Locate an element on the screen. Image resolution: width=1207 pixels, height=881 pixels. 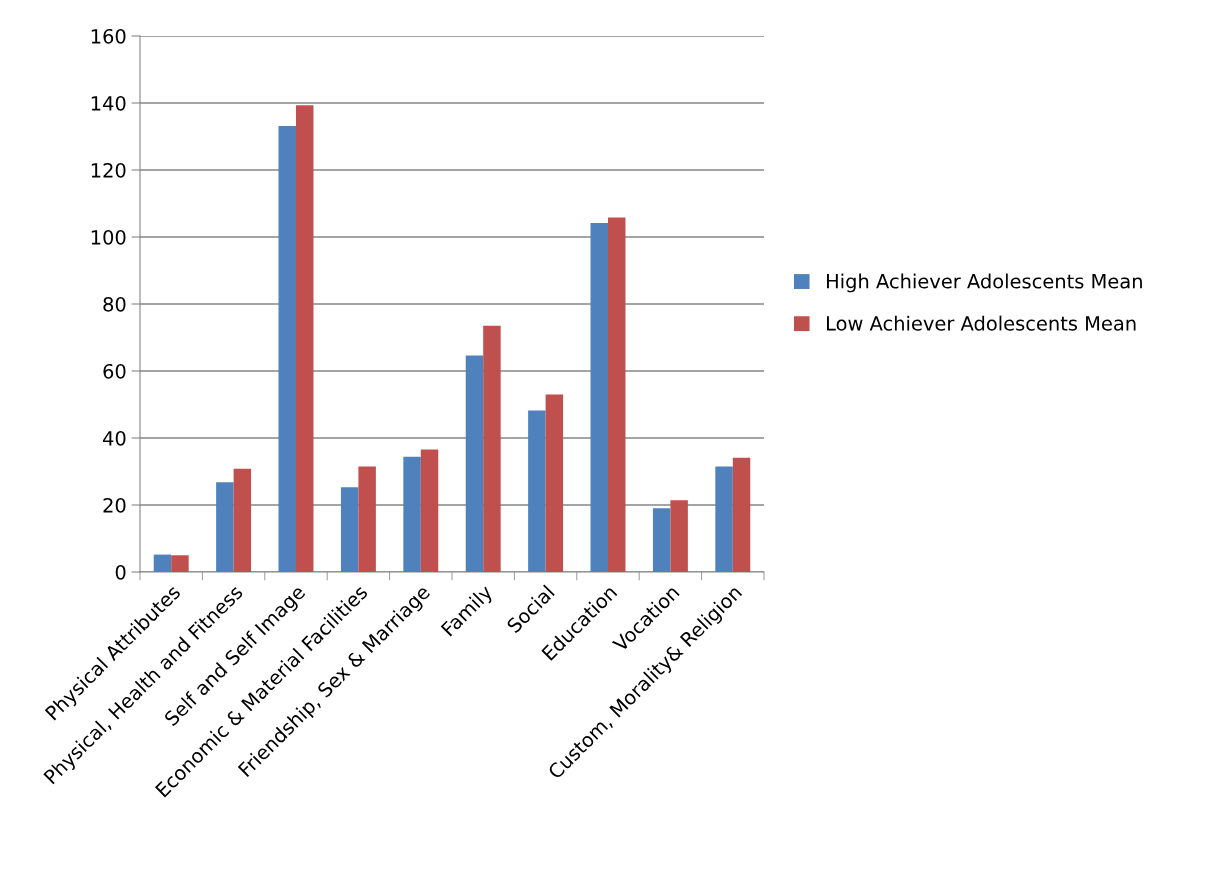
legend-label: Low Achiever Adolescents Mean is located at coordinates (981, 323).